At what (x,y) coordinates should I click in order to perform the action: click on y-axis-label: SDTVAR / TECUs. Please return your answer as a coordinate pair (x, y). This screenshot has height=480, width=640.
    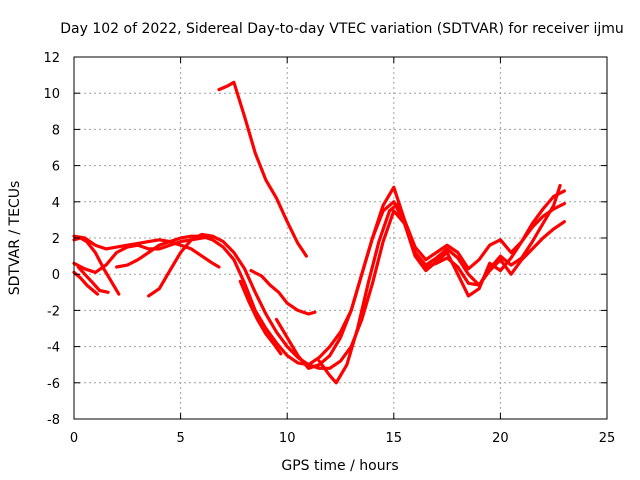
    Looking at the image, I should click on (15, 238).